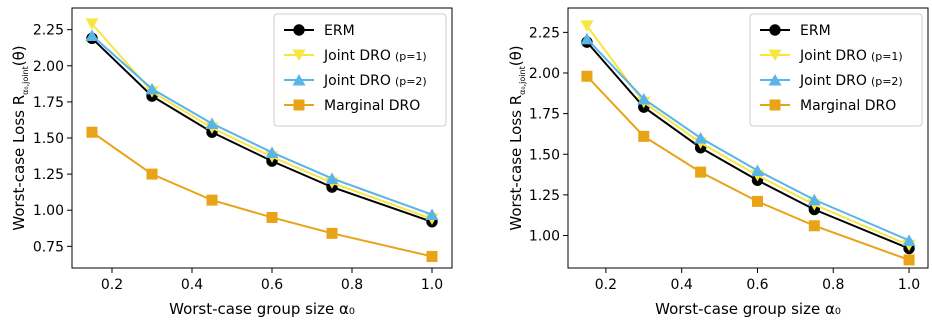 This screenshot has width=932, height=324. What do you see at coordinates (544, 237) in the screenshot?
I see `y-tick-label: 1.00` at bounding box center [544, 237].